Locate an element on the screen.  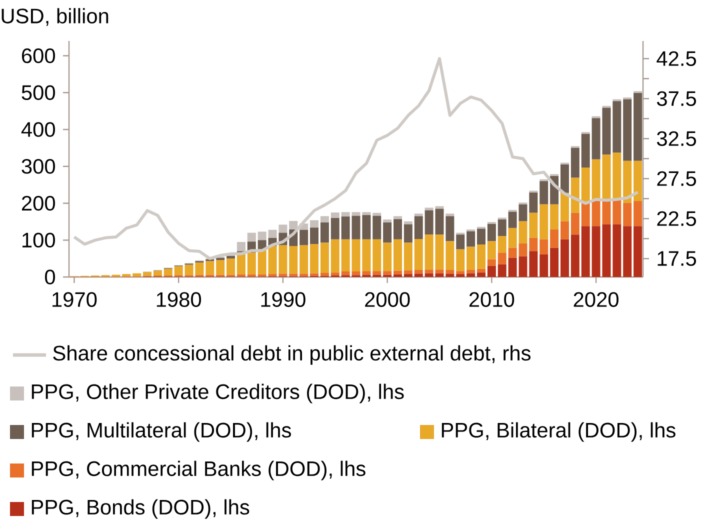
x-tick-label: 1990 is located at coordinates (283, 299).